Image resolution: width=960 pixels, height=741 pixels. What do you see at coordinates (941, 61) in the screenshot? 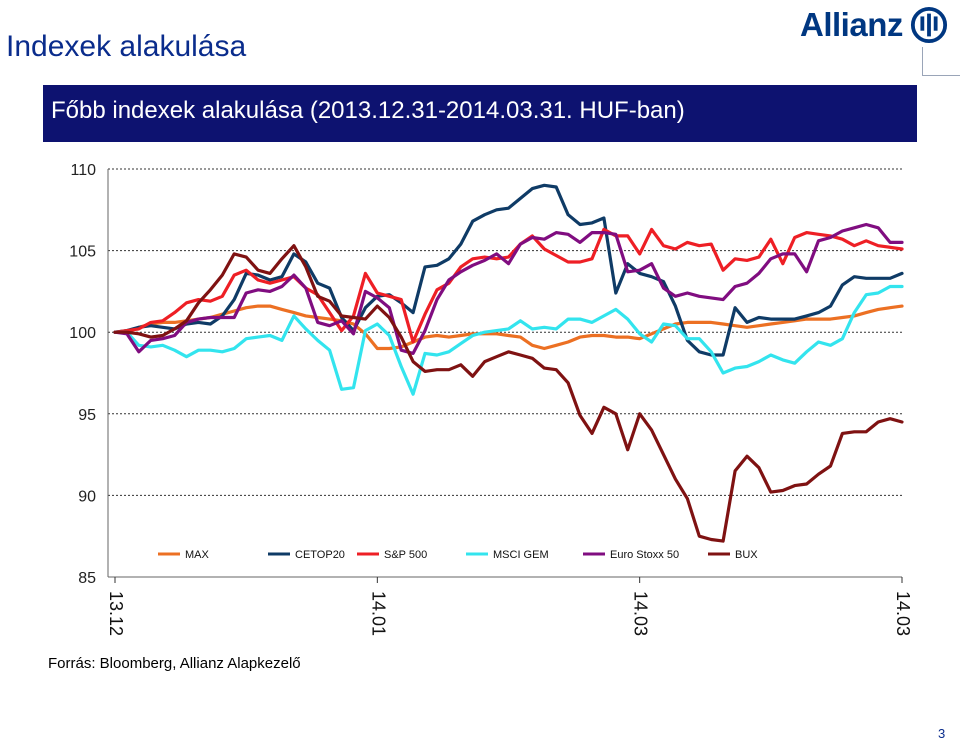
I see `header-divider` at bounding box center [941, 61].